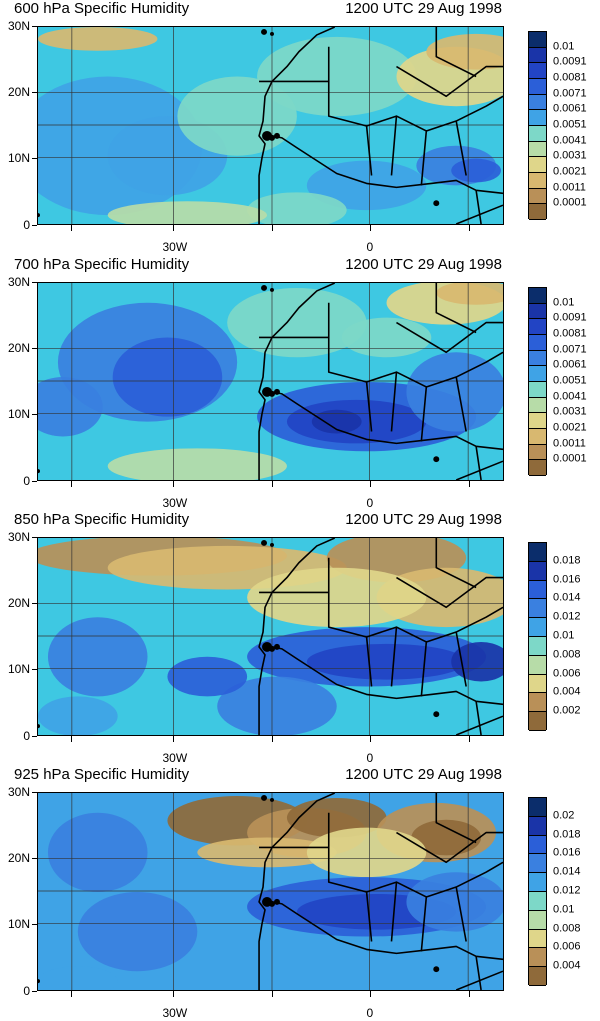 The height and width of the screenshot is (1021, 600). What do you see at coordinates (423, 8) in the screenshot?
I see `panel-timestamp: 1200 UTC 29 Aug 1998` at bounding box center [423, 8].